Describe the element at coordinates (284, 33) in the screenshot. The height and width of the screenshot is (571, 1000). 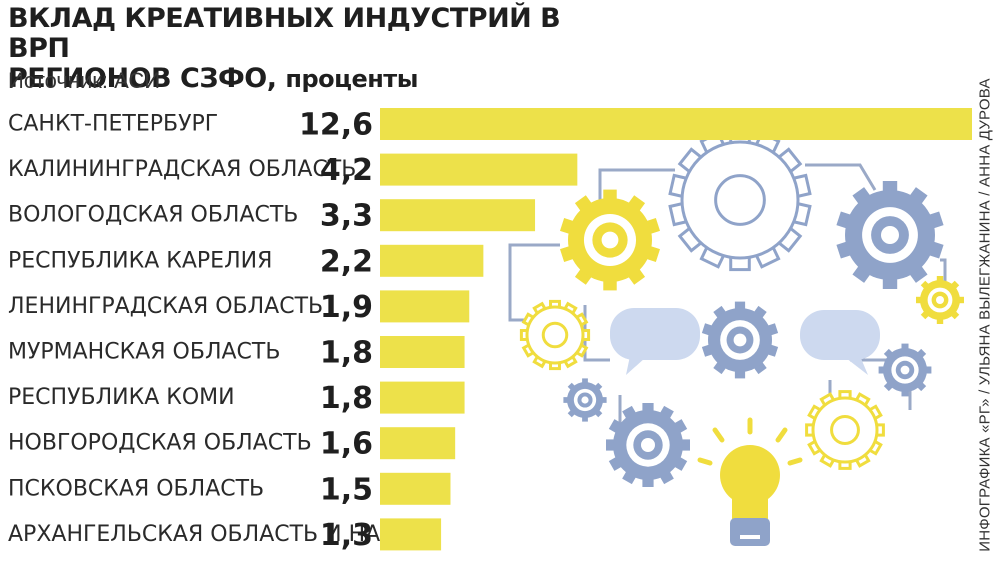
I see `title-line-1: ВКЛАД КРЕАТИВНЫХ ИНДУСТРИЙ В ВРП` at that location.